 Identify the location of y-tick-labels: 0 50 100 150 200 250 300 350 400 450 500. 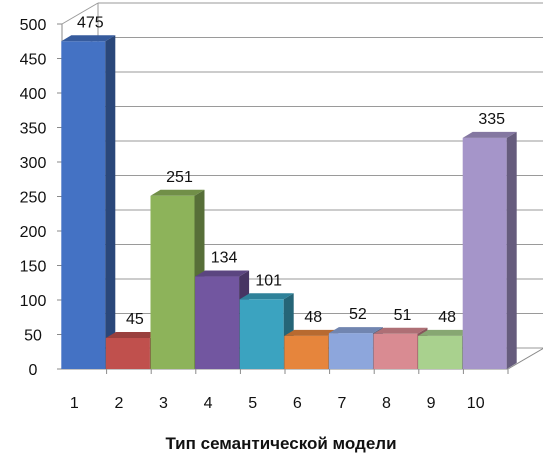
(33, 198).